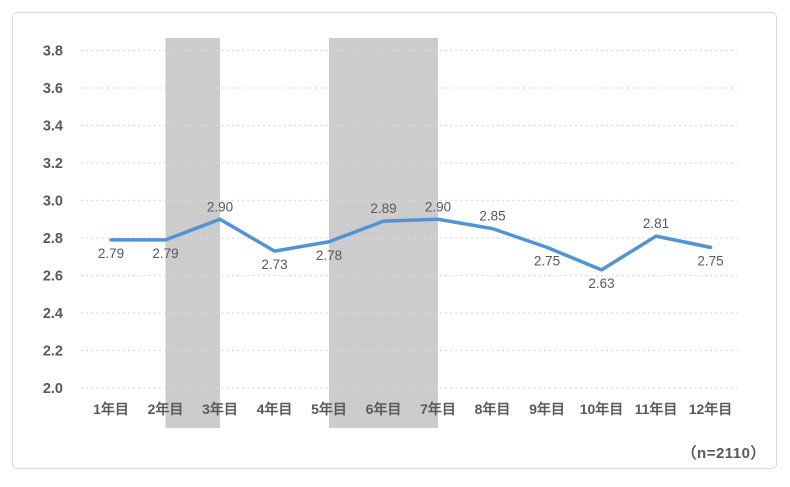 This screenshot has width=790, height=487. Describe the element at coordinates (53, 127) in the screenshot. I see `y-tick-label: 3.4` at that location.